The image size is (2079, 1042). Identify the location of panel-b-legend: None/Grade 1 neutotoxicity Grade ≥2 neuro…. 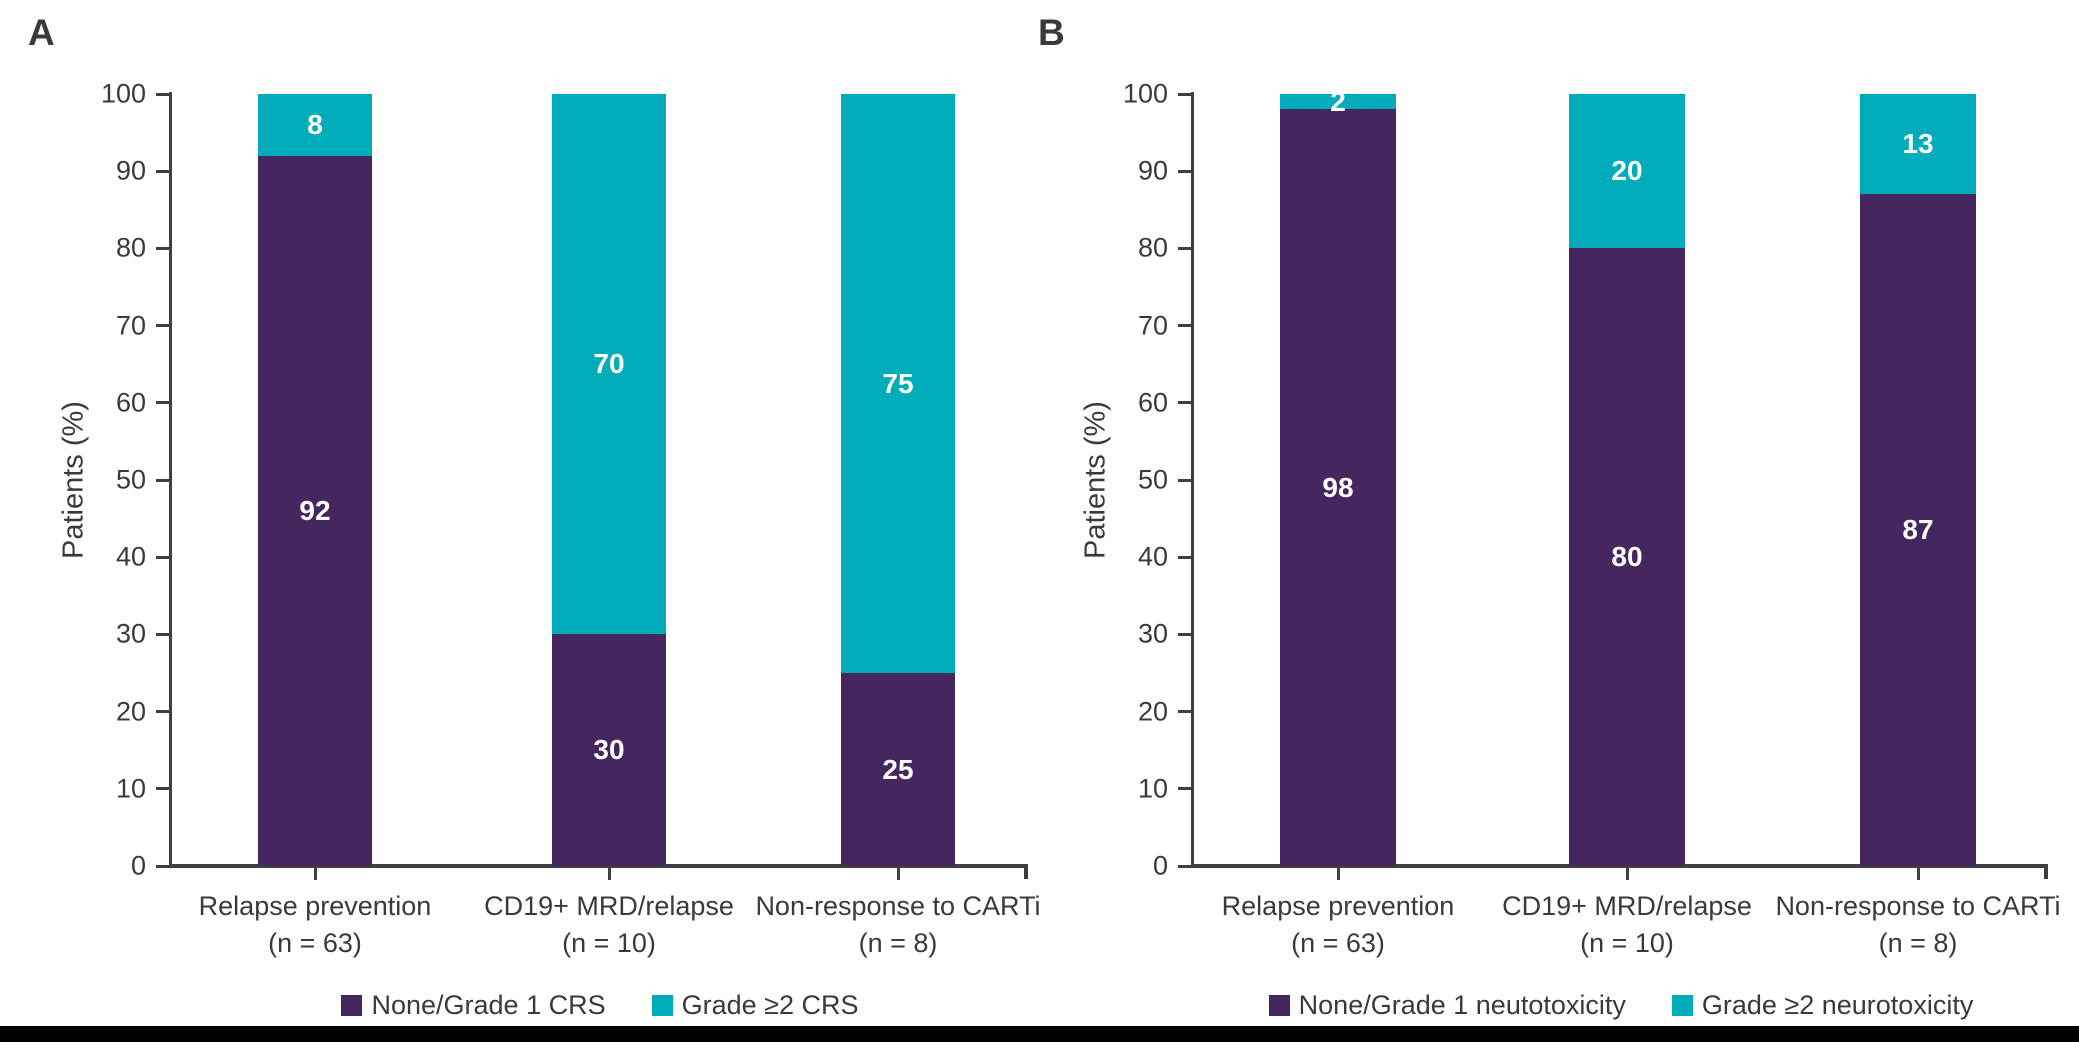
(1621, 1005).